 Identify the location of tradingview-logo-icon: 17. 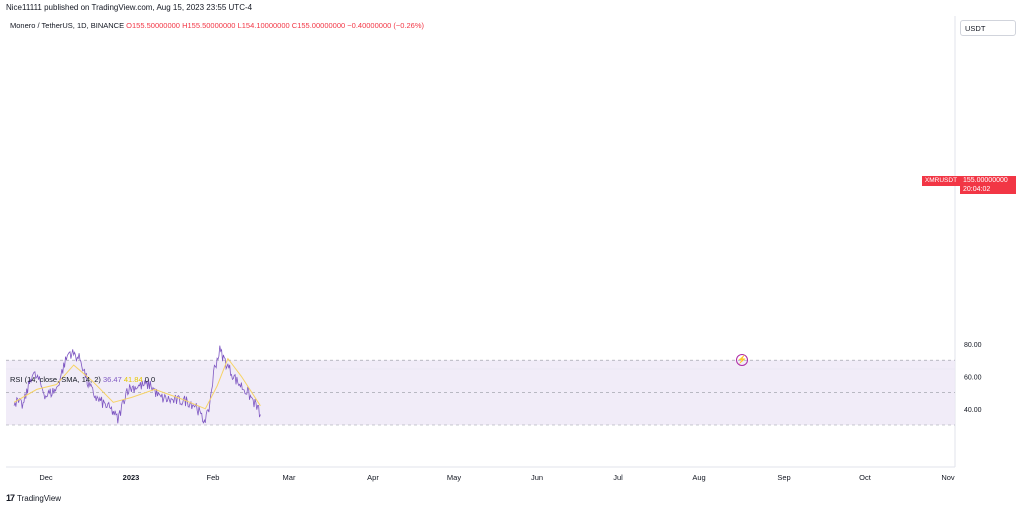
(10, 498).